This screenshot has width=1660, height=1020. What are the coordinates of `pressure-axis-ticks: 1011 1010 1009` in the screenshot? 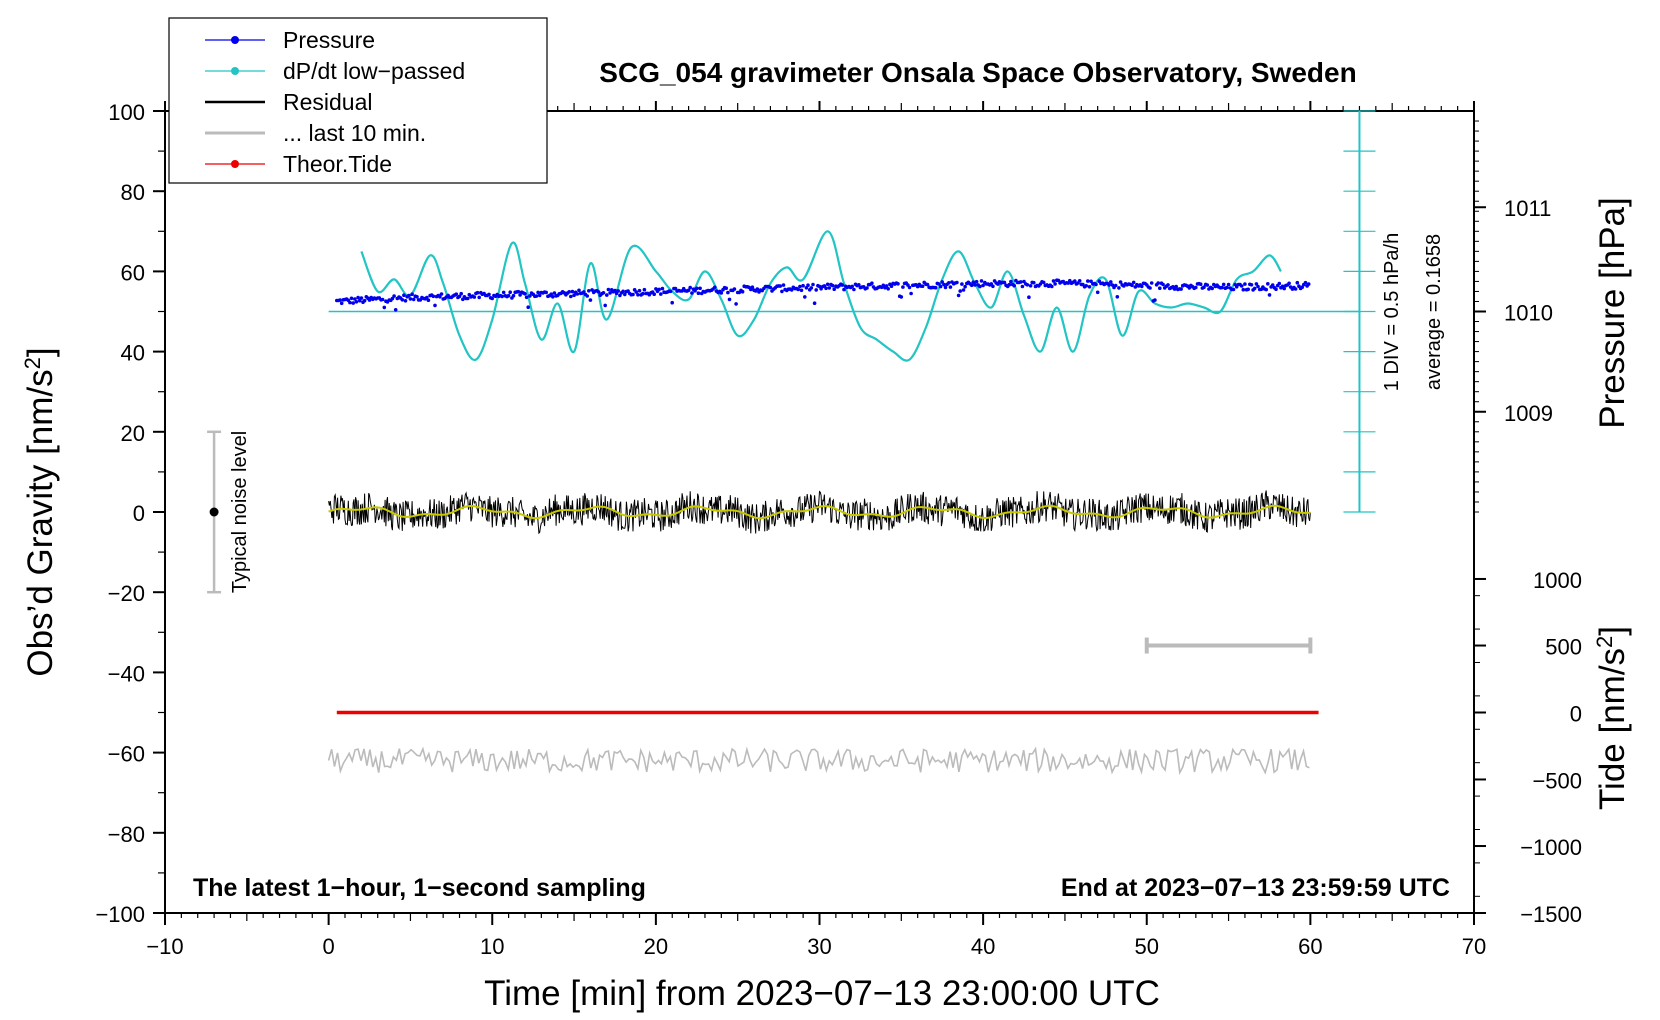 It's located at (1513, 316).